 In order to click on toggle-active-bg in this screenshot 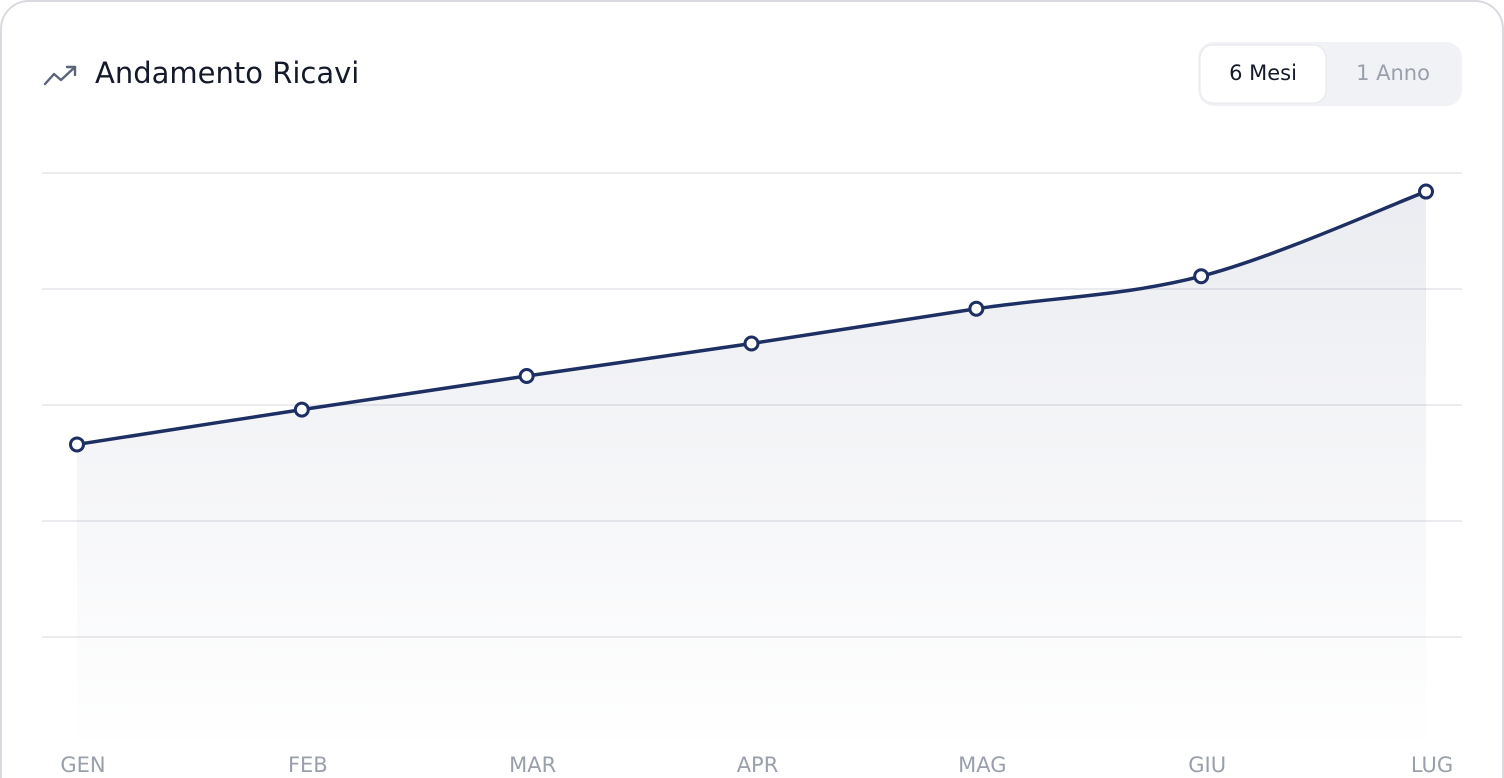, I will do `click(1263, 74)`.